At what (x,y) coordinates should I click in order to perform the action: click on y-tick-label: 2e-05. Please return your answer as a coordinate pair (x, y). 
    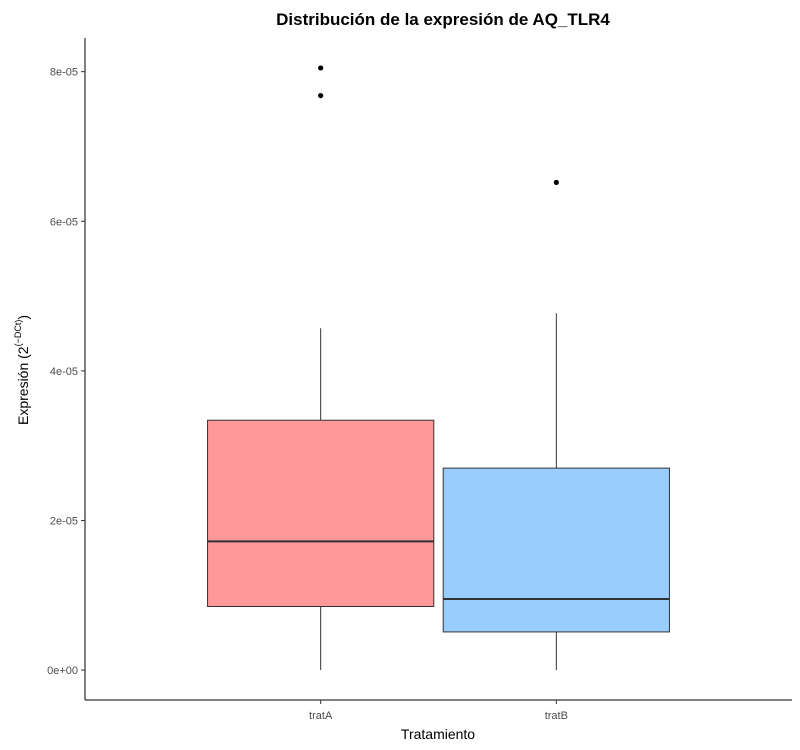
    Looking at the image, I should click on (64, 521).